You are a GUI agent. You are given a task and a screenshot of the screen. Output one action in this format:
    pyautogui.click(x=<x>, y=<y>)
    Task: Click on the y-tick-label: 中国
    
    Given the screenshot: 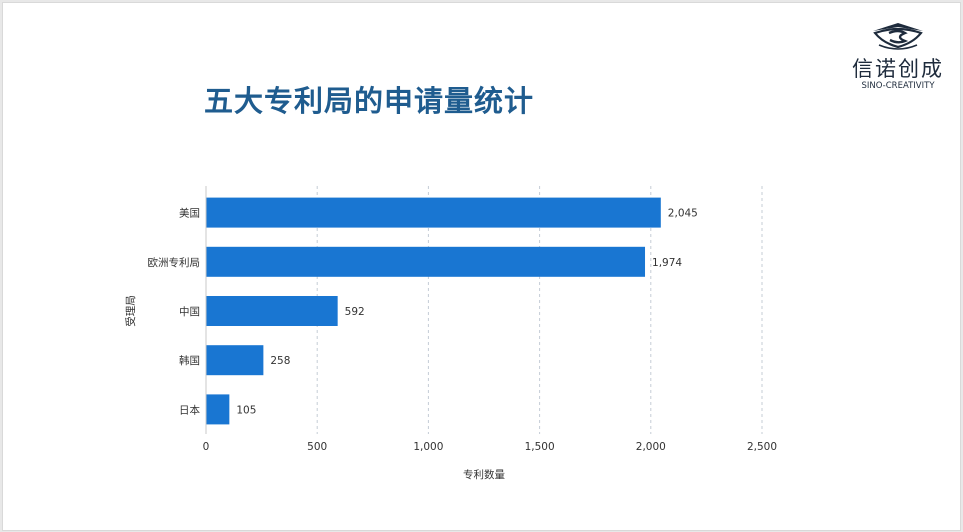 What is the action you would take?
    pyautogui.click(x=189, y=311)
    